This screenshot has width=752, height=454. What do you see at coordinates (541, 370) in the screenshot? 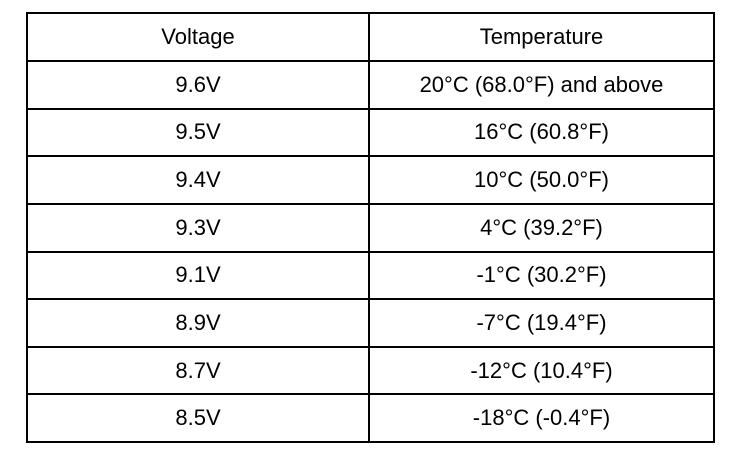
I see `temperature-cell: -12°C (10.4°F)` at bounding box center [541, 370].